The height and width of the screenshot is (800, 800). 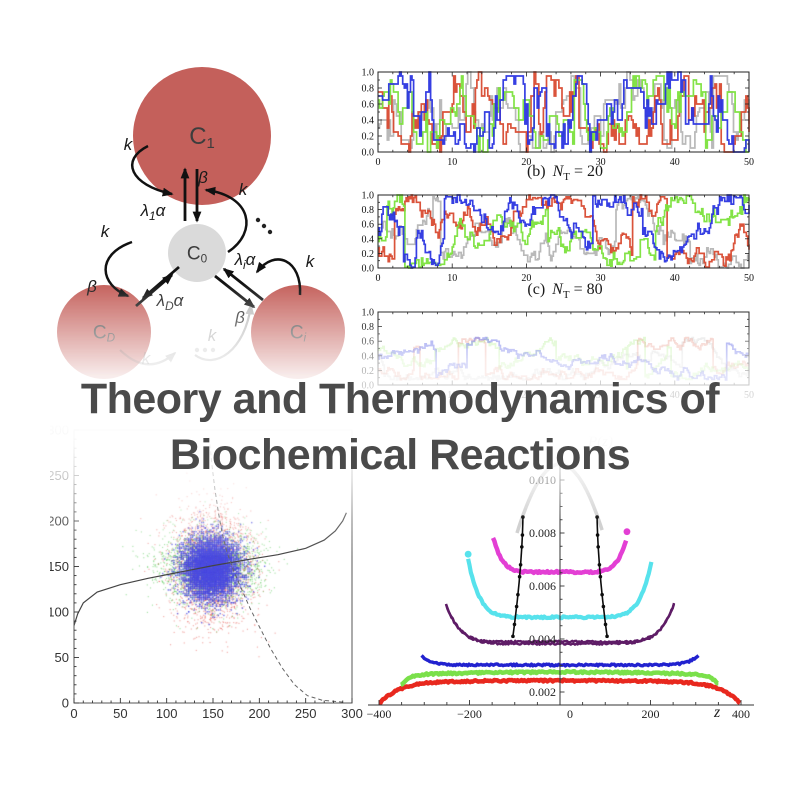 I want to click on state-node-CD, so click(x=104, y=332).